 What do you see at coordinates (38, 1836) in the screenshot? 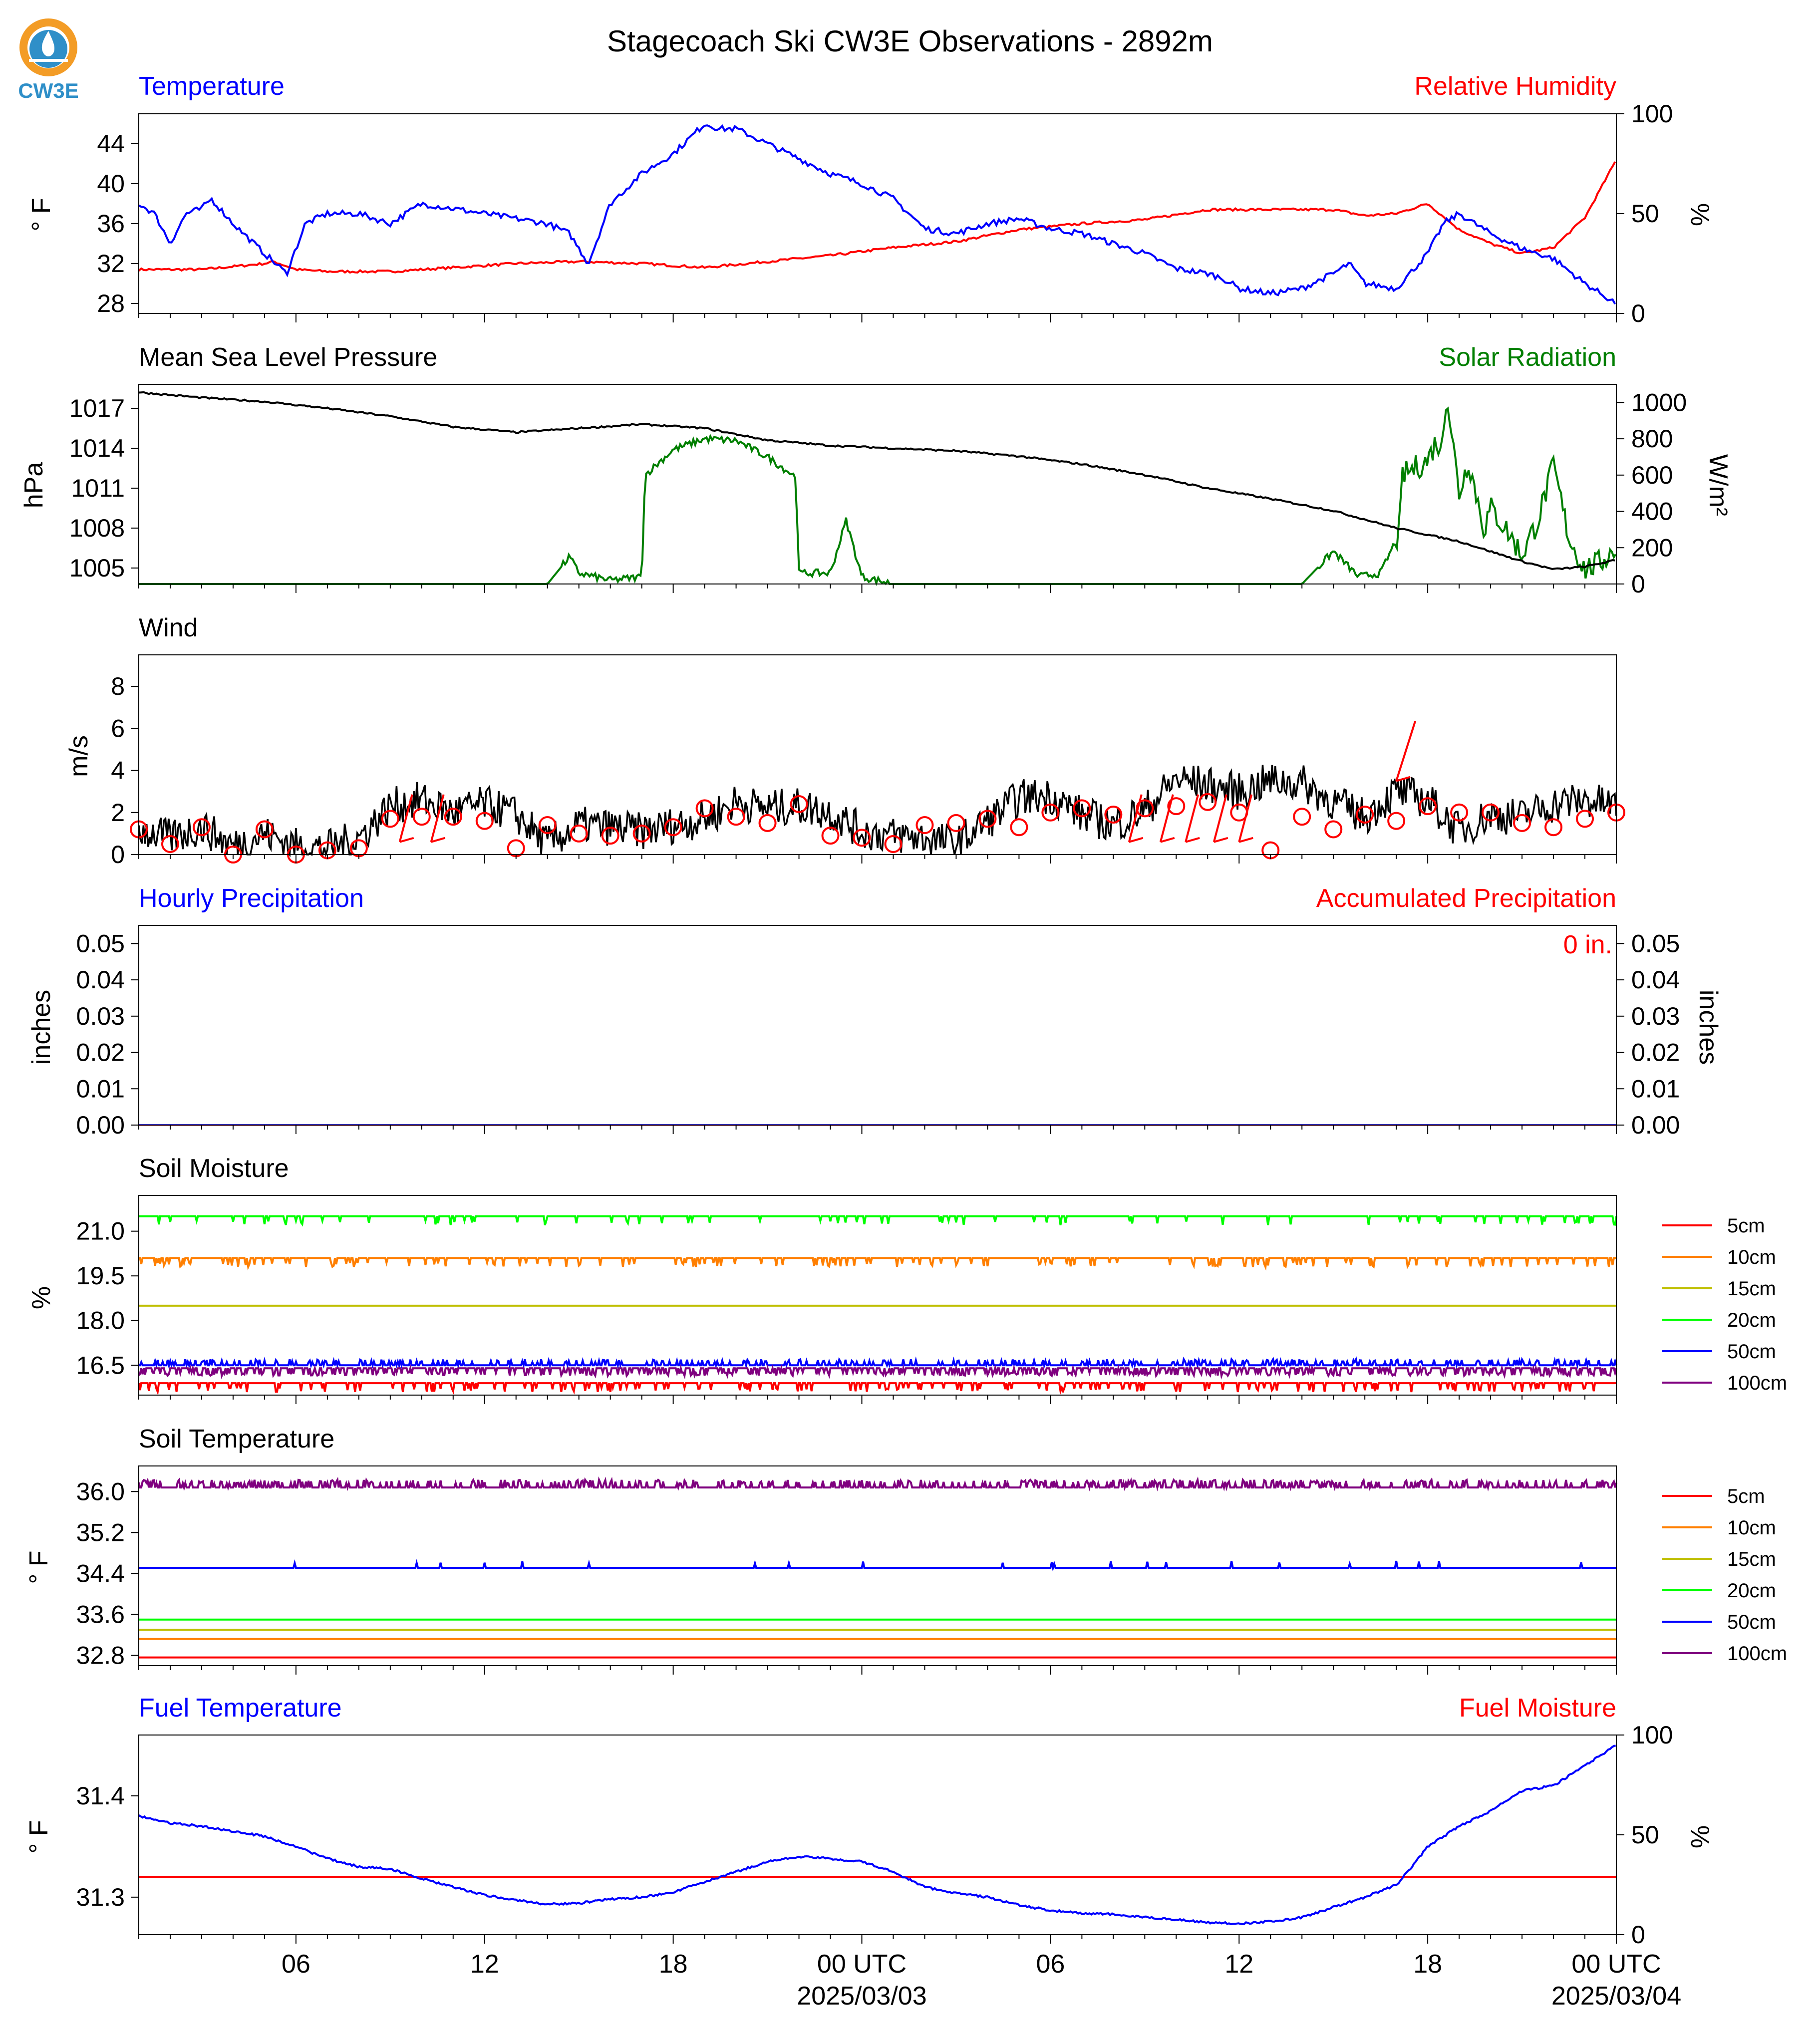
I see `fuel-temp-unit-label: ° F` at bounding box center [38, 1836].